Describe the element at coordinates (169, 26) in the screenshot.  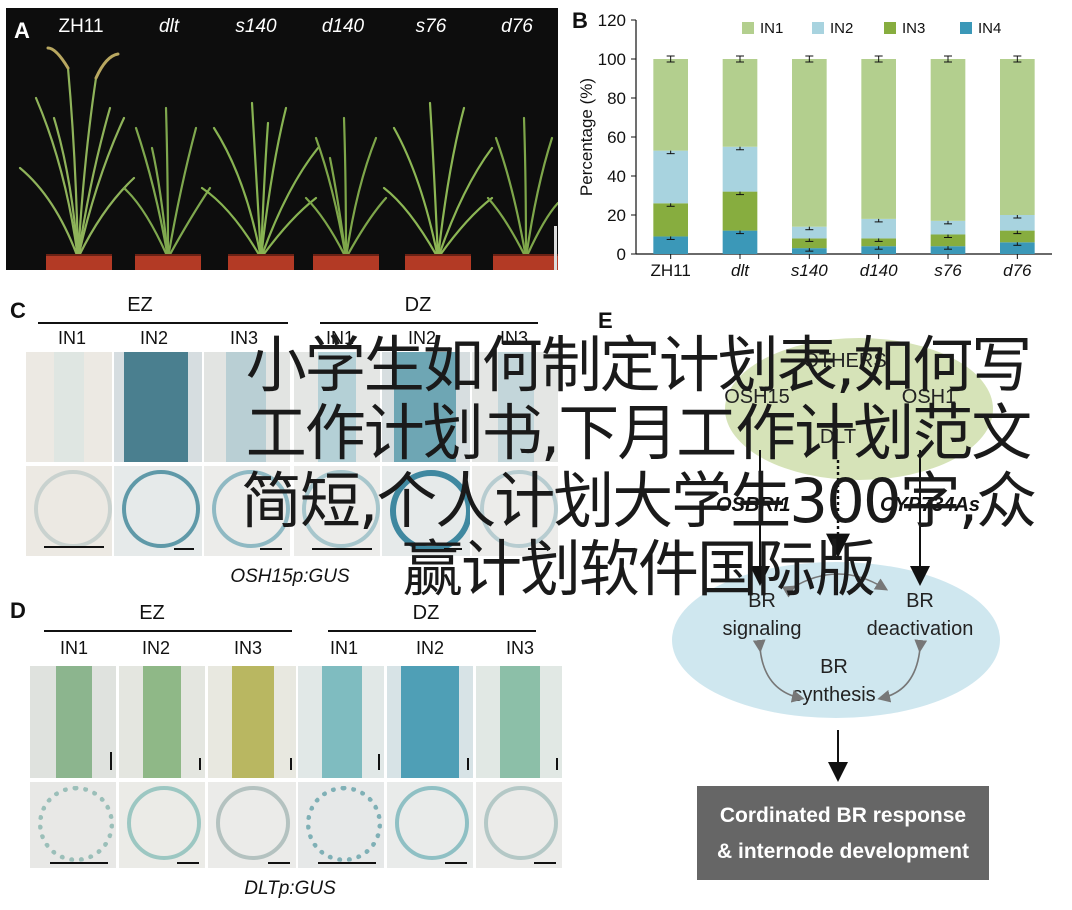
I see `plant-label-dlt: dlt` at that location.